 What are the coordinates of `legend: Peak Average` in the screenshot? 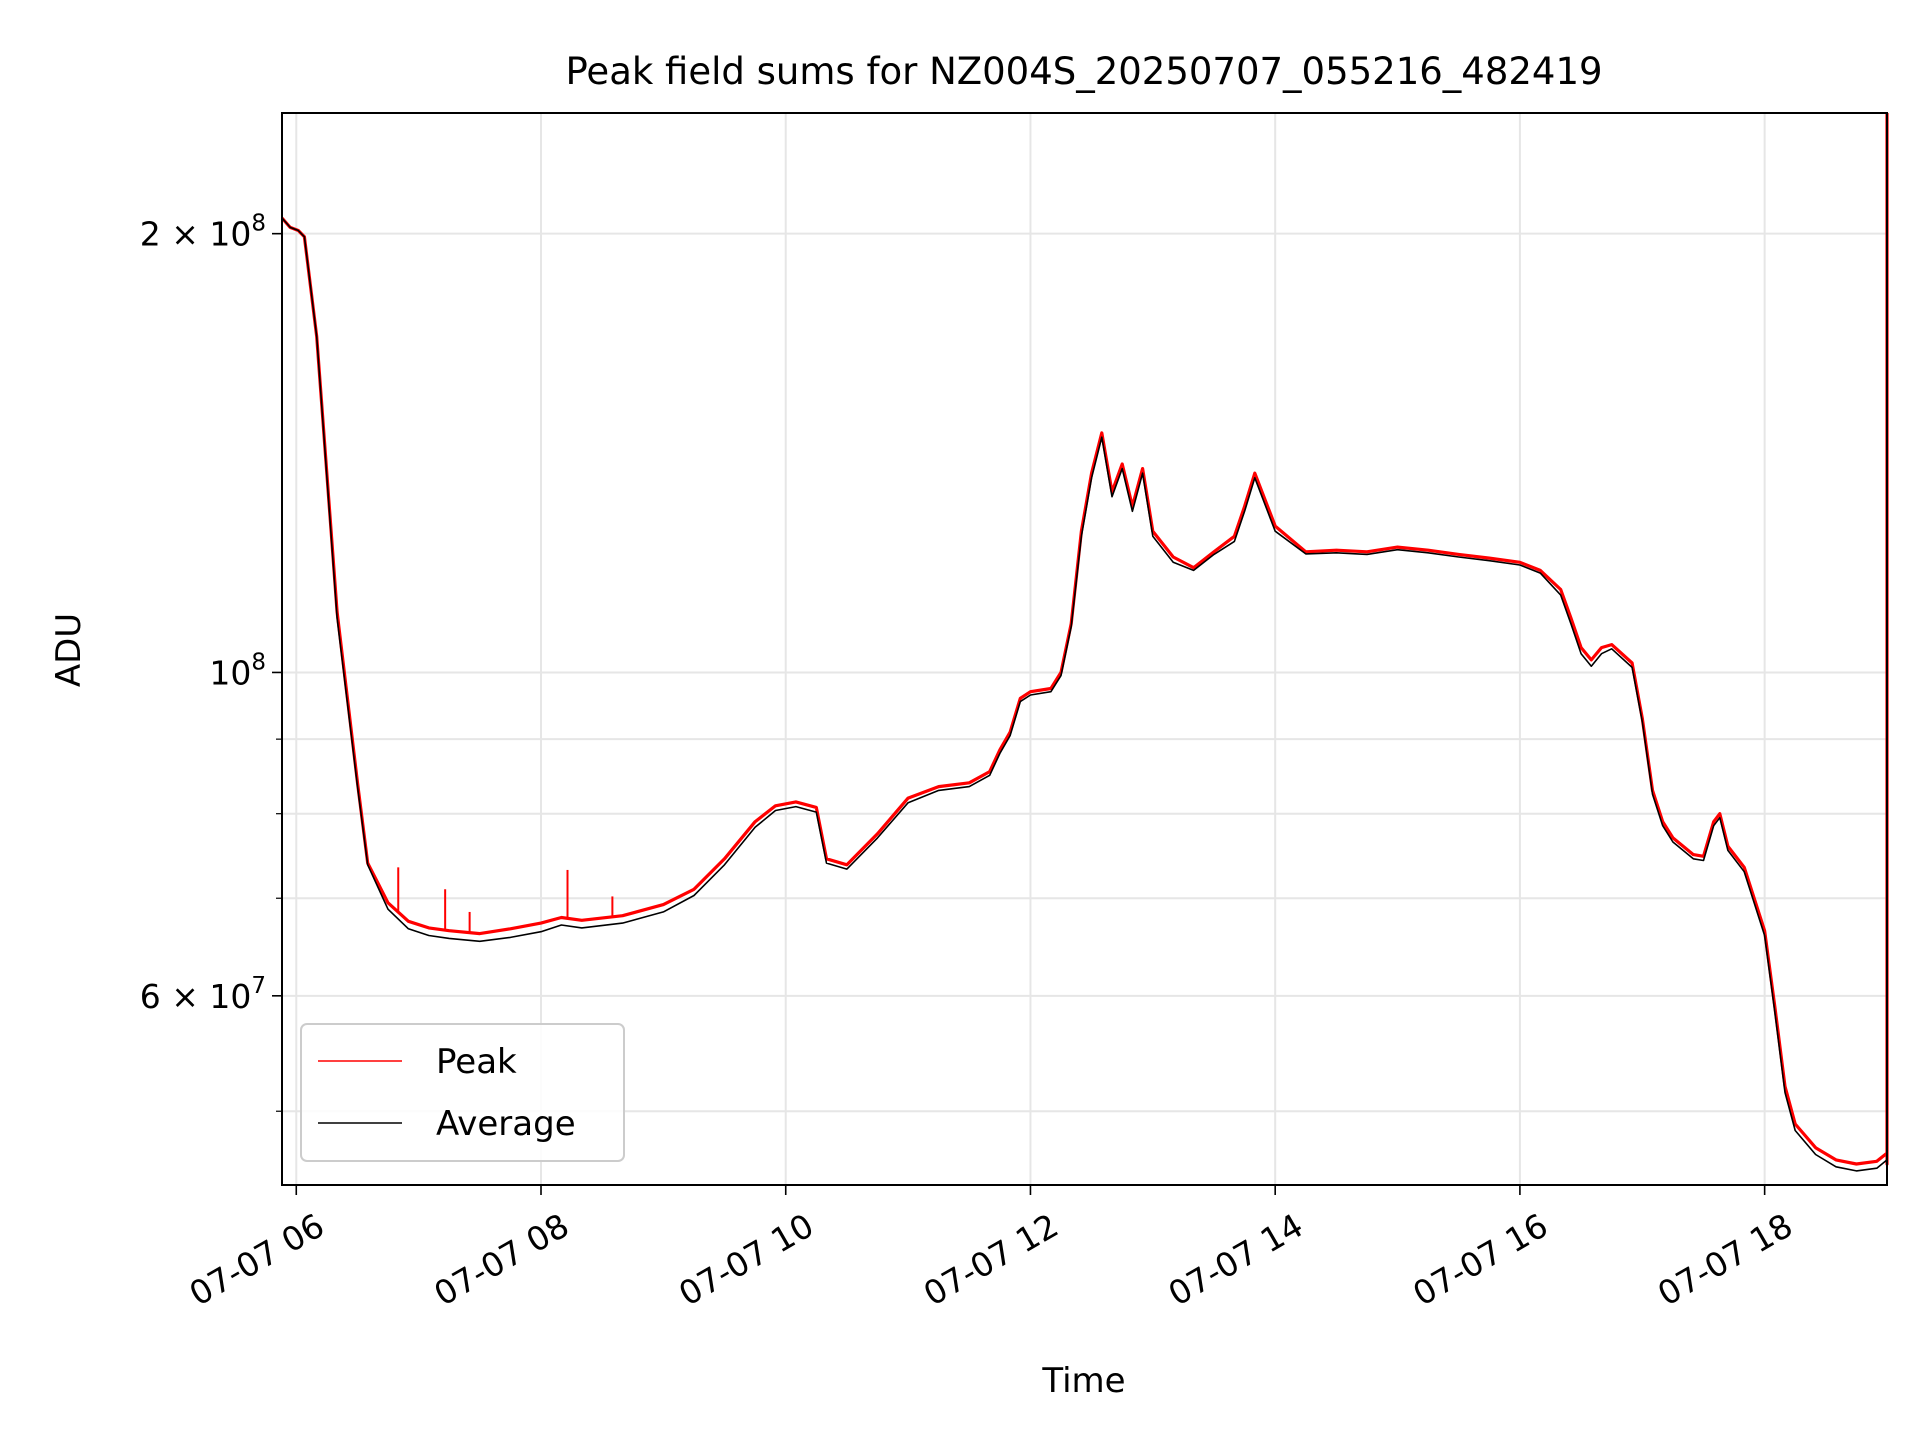 It's located at (462, 1092).